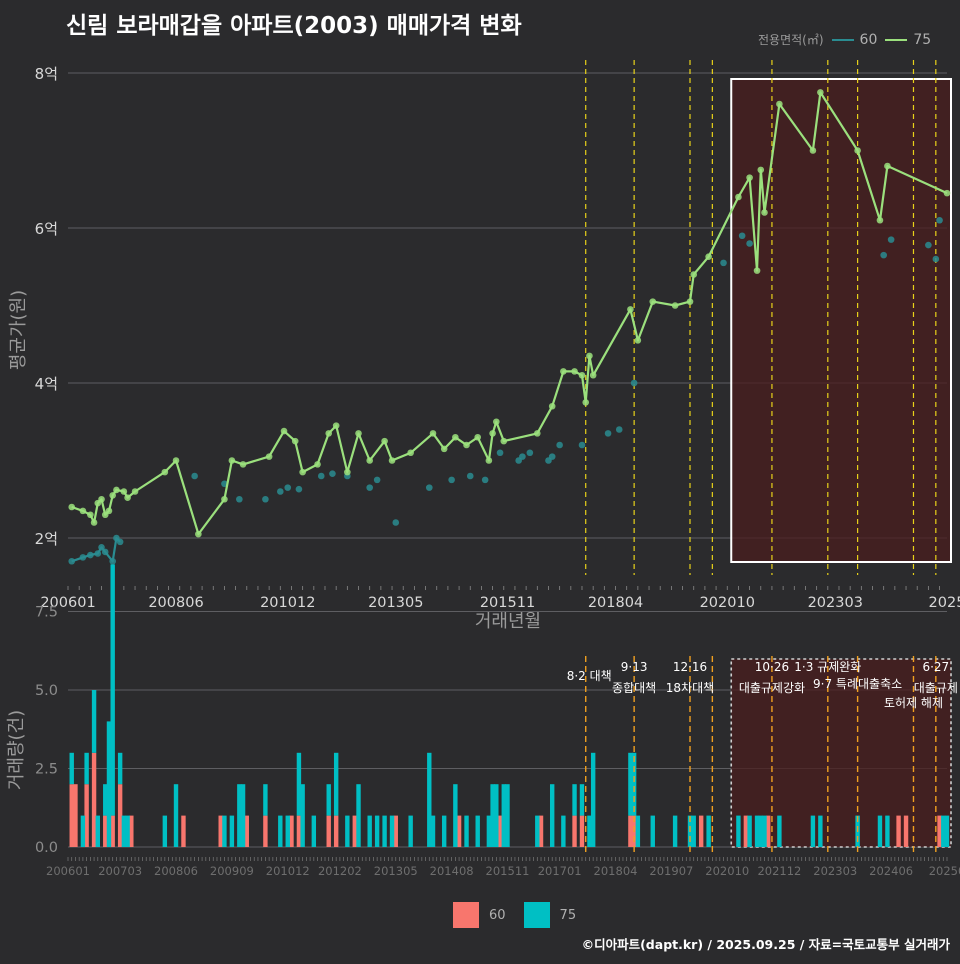 The width and height of the screenshot is (960, 964). Describe the element at coordinates (46, 770) in the screenshot. I see `volume-y-tick-1: 2.5` at that location.